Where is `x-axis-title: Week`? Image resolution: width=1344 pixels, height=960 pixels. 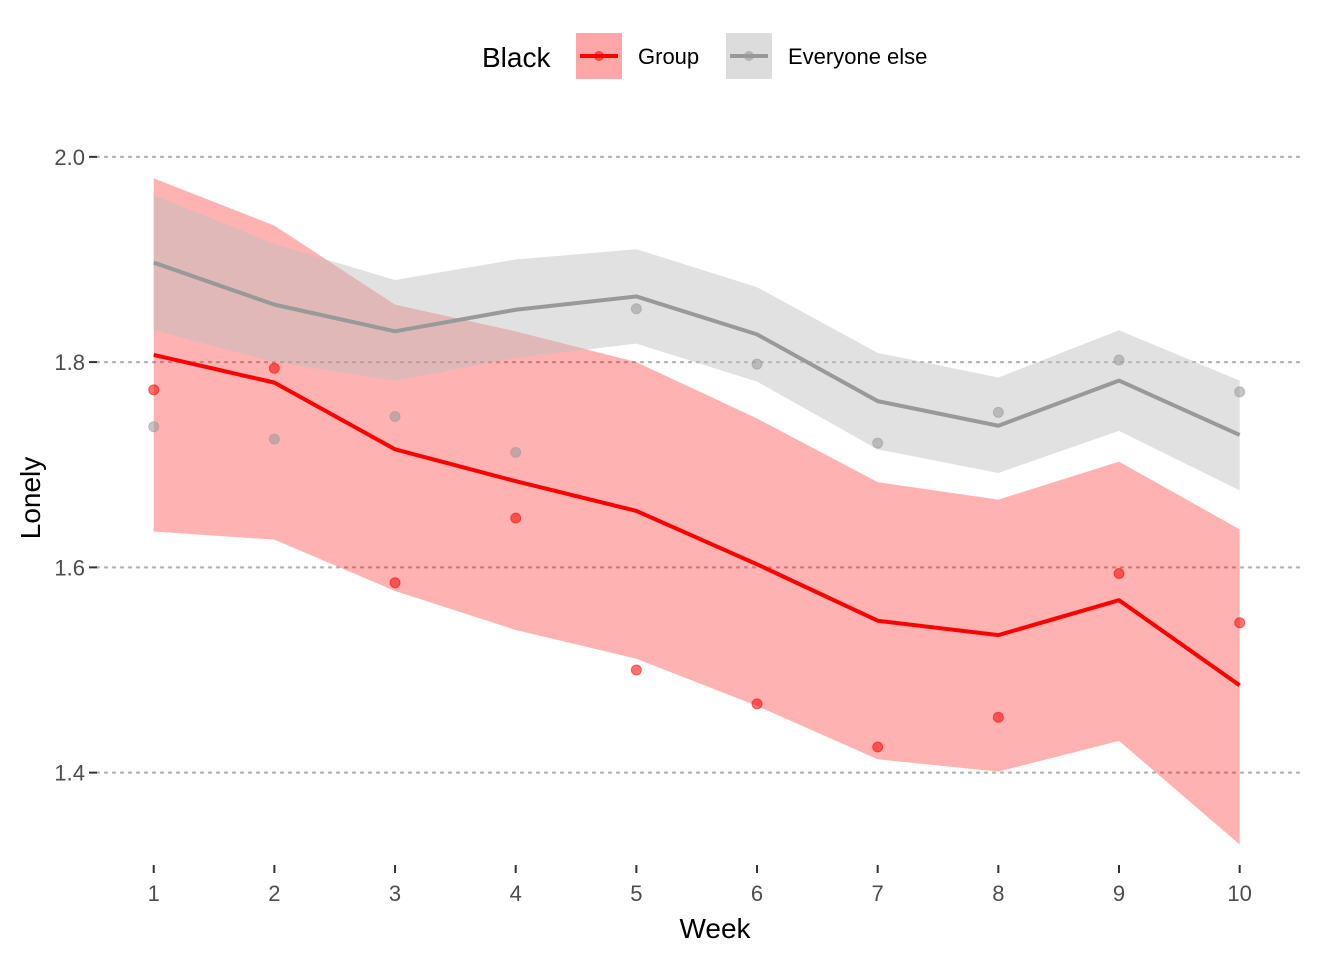
x-axis-title: Week is located at coordinates (715, 928).